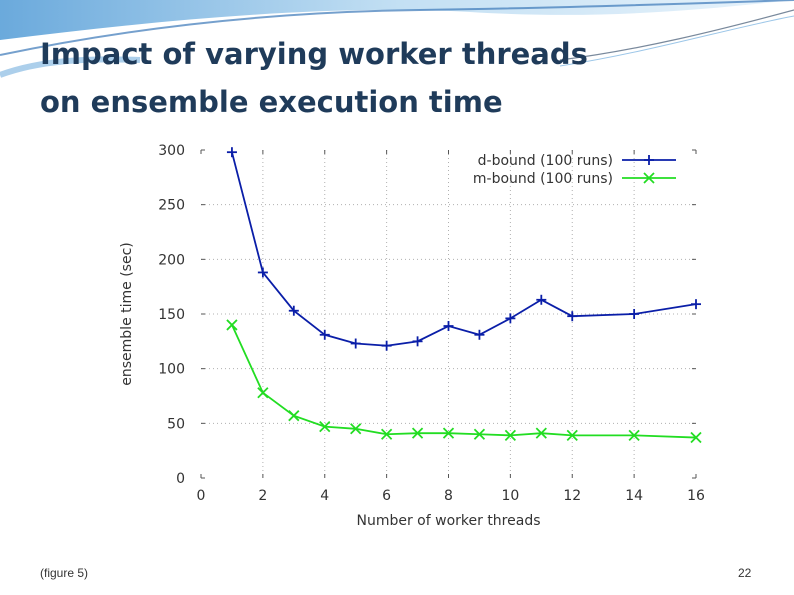 This screenshot has width=794, height=595. What do you see at coordinates (64, 573) in the screenshot?
I see `figure-caption: (figure 5)` at bounding box center [64, 573].